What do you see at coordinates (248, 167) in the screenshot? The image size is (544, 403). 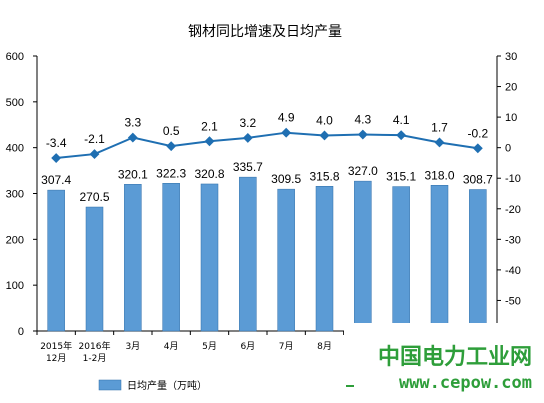 I see `bar-value-label: 335.7` at bounding box center [248, 167].